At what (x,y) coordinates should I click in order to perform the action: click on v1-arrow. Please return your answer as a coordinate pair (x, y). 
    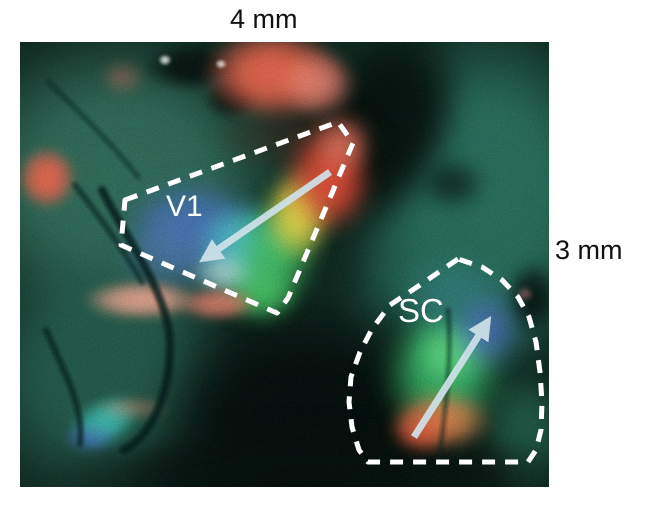
    Looking at the image, I should click on (265, 216).